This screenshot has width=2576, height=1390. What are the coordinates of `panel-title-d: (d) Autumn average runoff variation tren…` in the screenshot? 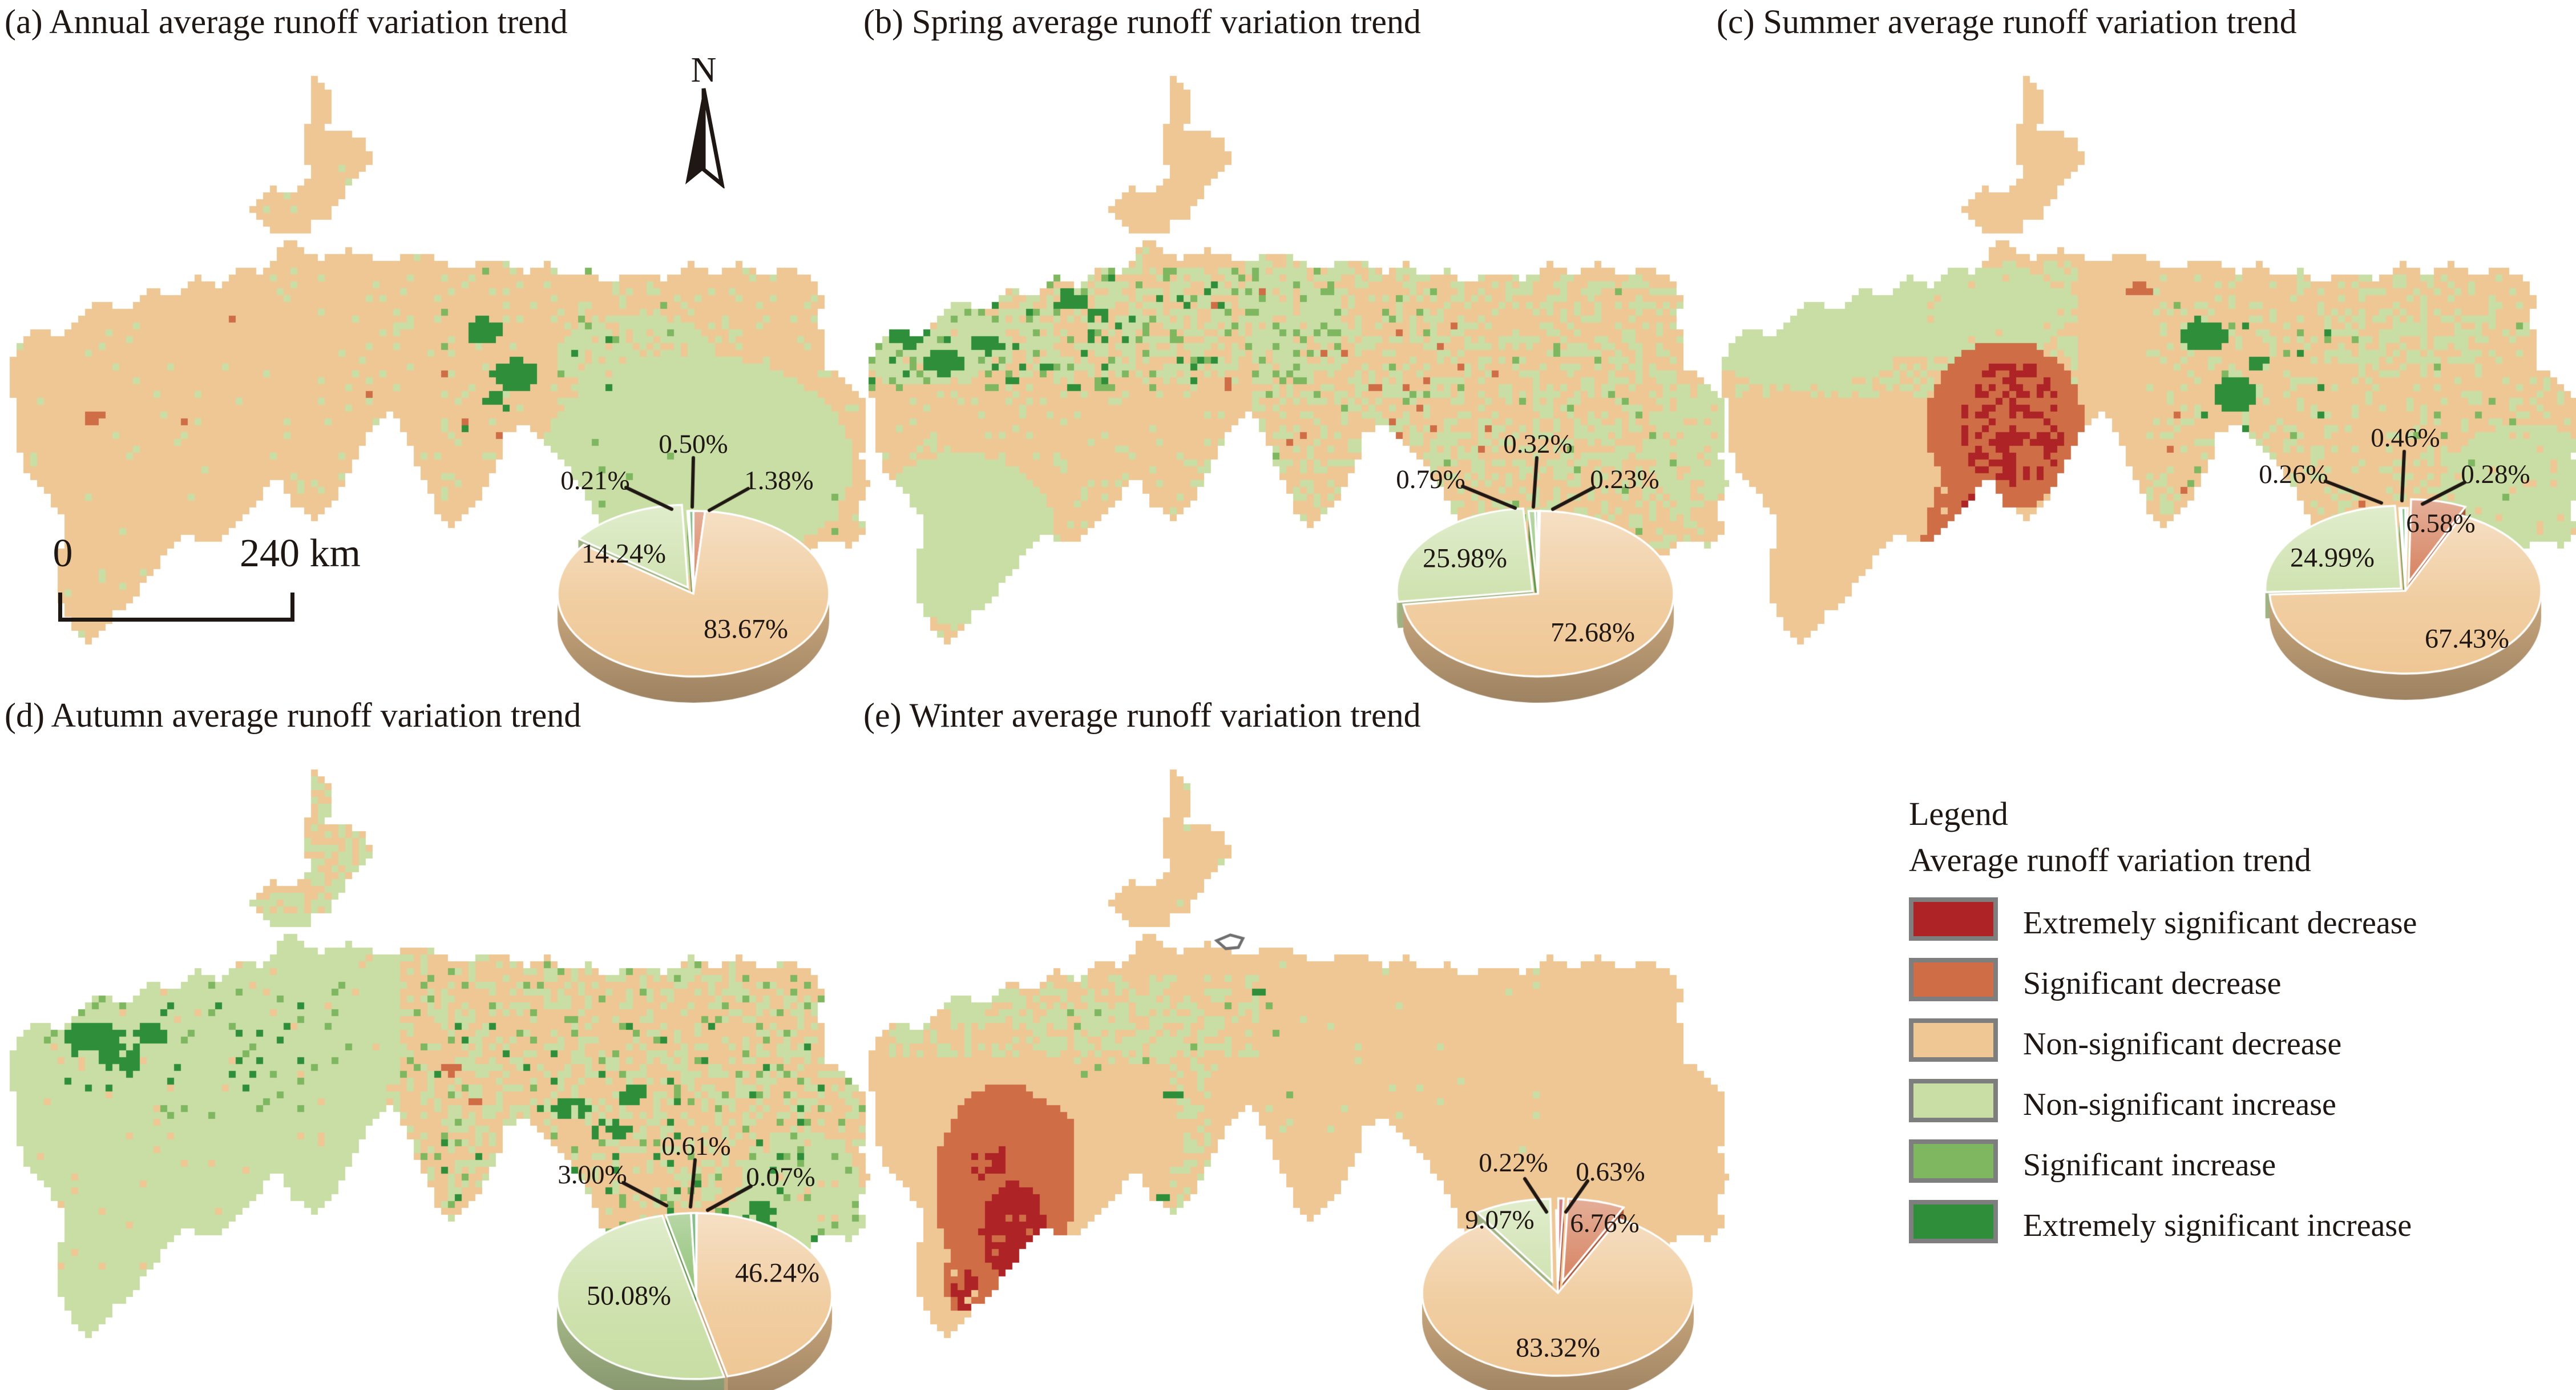 It's located at (293, 715).